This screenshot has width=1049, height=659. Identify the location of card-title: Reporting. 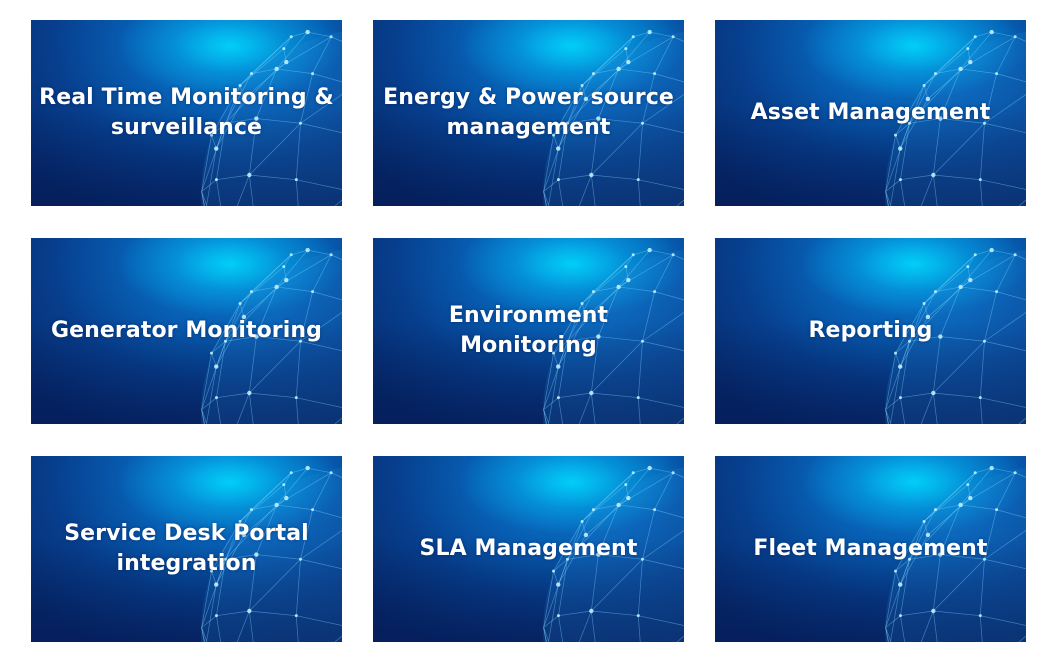
(870, 330).